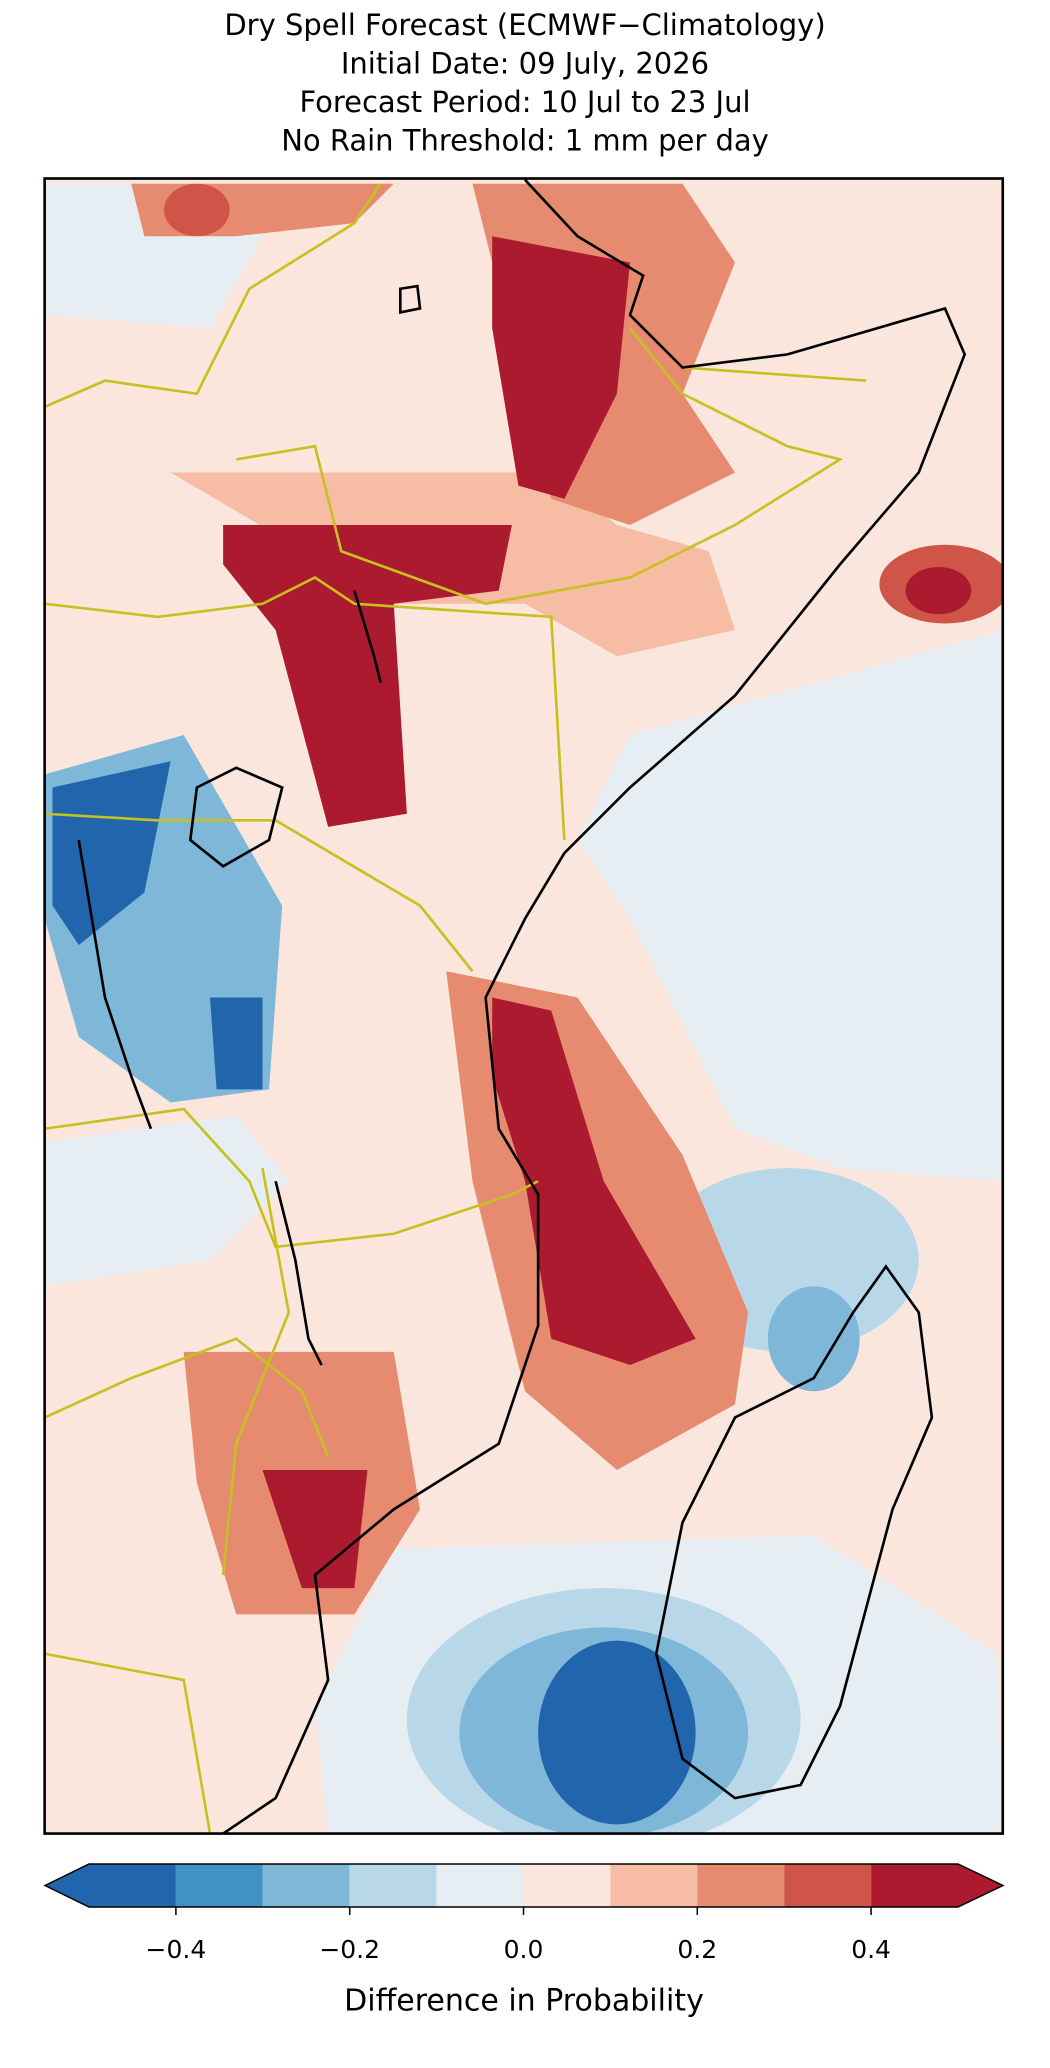  I want to click on colorbar-tick-label: −0.2, so click(349, 1949).